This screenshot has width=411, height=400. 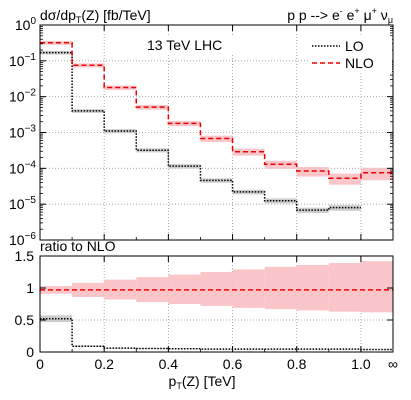 What do you see at coordinates (30, 352) in the screenshot?
I see `ratio-y-tick-label: 0` at bounding box center [30, 352].